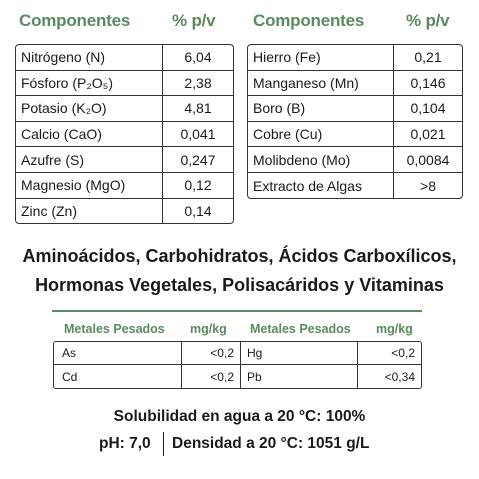 The height and width of the screenshot is (479, 479). Describe the element at coordinates (321, 57) in the screenshot. I see `component-name: Hierro (Fe)` at that location.